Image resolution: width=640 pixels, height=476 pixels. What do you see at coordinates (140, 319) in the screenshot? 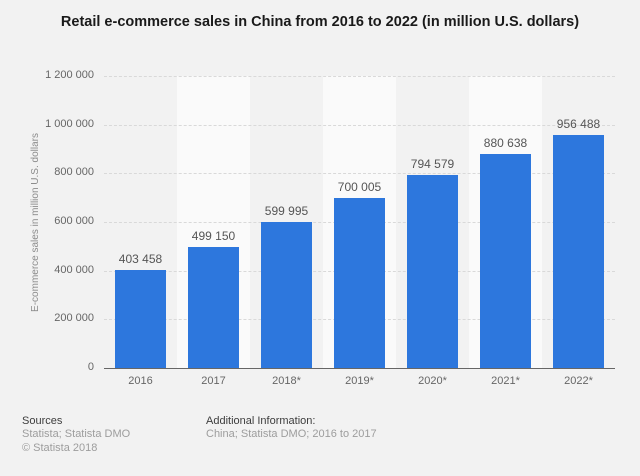
I see `bar-2016` at bounding box center [140, 319].